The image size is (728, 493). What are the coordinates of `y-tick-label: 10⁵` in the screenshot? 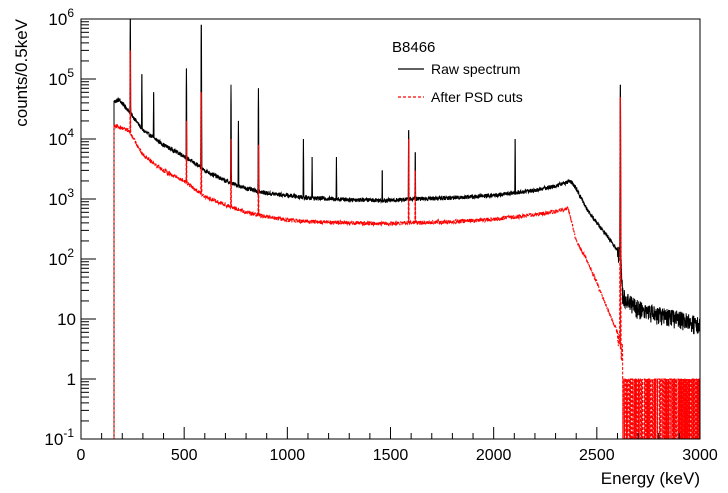 It's located at (61, 77).